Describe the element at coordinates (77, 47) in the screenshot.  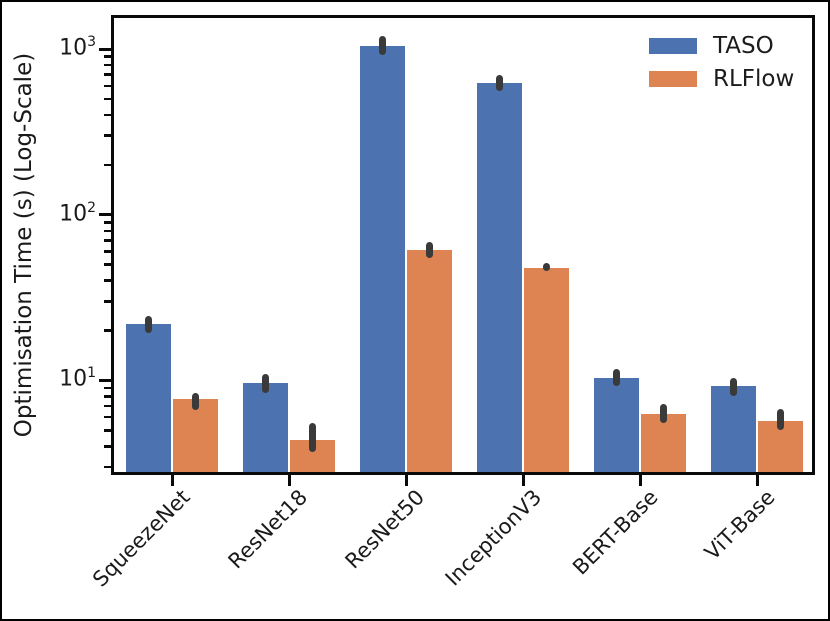
I see `y-tick-label: 103` at that location.